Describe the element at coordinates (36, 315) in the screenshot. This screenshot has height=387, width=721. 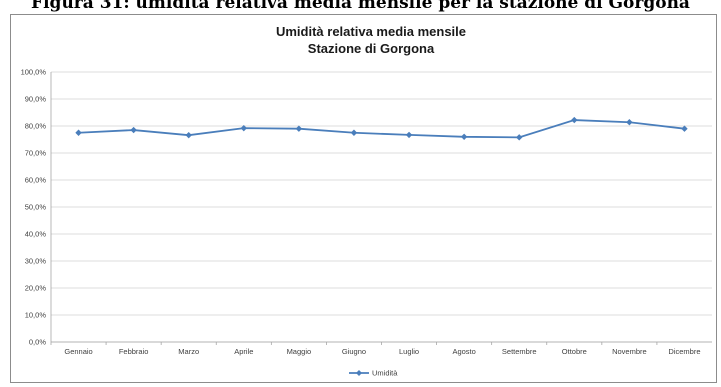
I see `y-tick-label: 10,0%` at that location.